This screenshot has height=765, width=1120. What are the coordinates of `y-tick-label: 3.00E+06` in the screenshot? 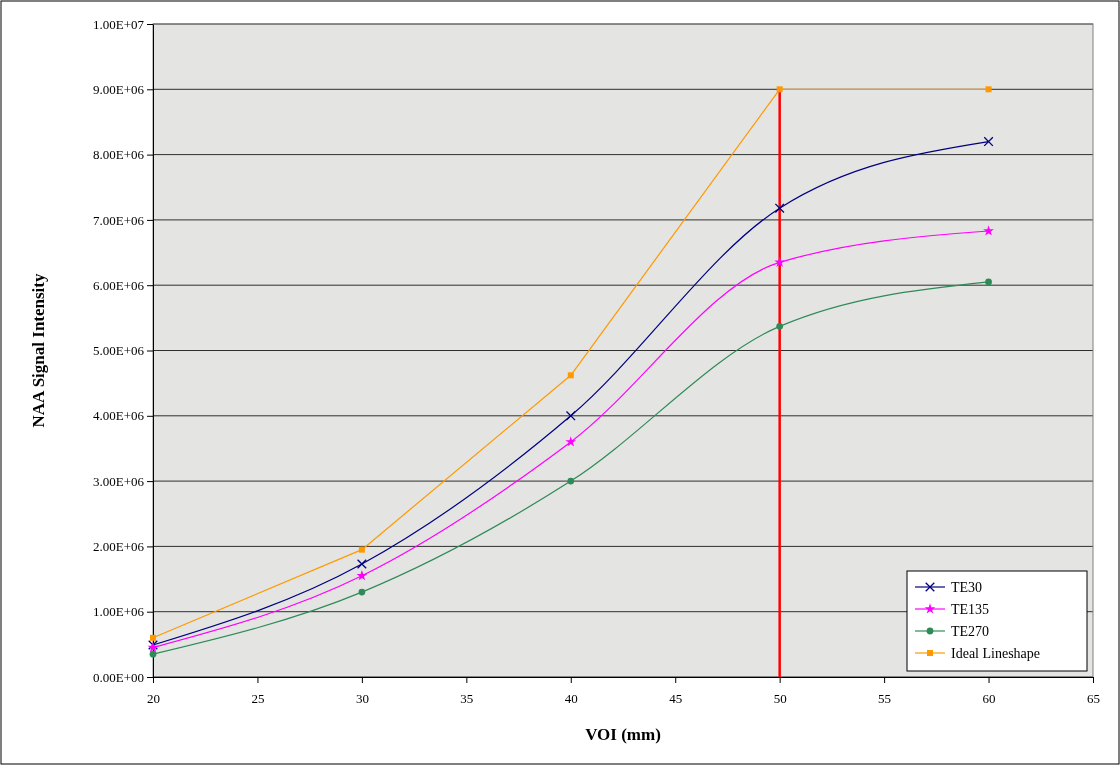 It's located at (118, 481).